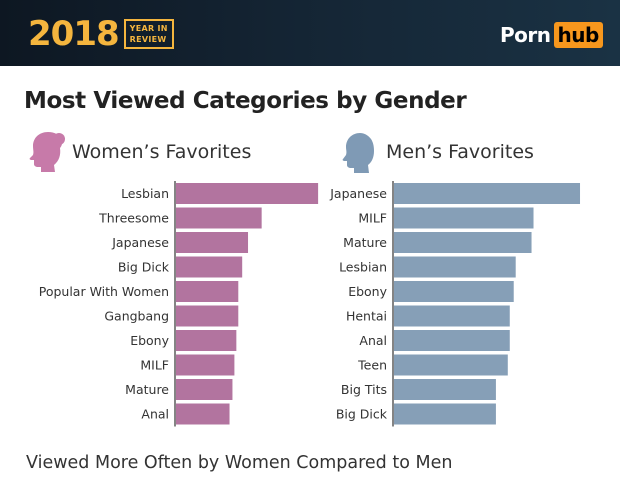 This screenshot has height=486, width=620. What do you see at coordinates (47, 152) in the screenshot?
I see `woman-head-silhouette-icon` at bounding box center [47, 152].